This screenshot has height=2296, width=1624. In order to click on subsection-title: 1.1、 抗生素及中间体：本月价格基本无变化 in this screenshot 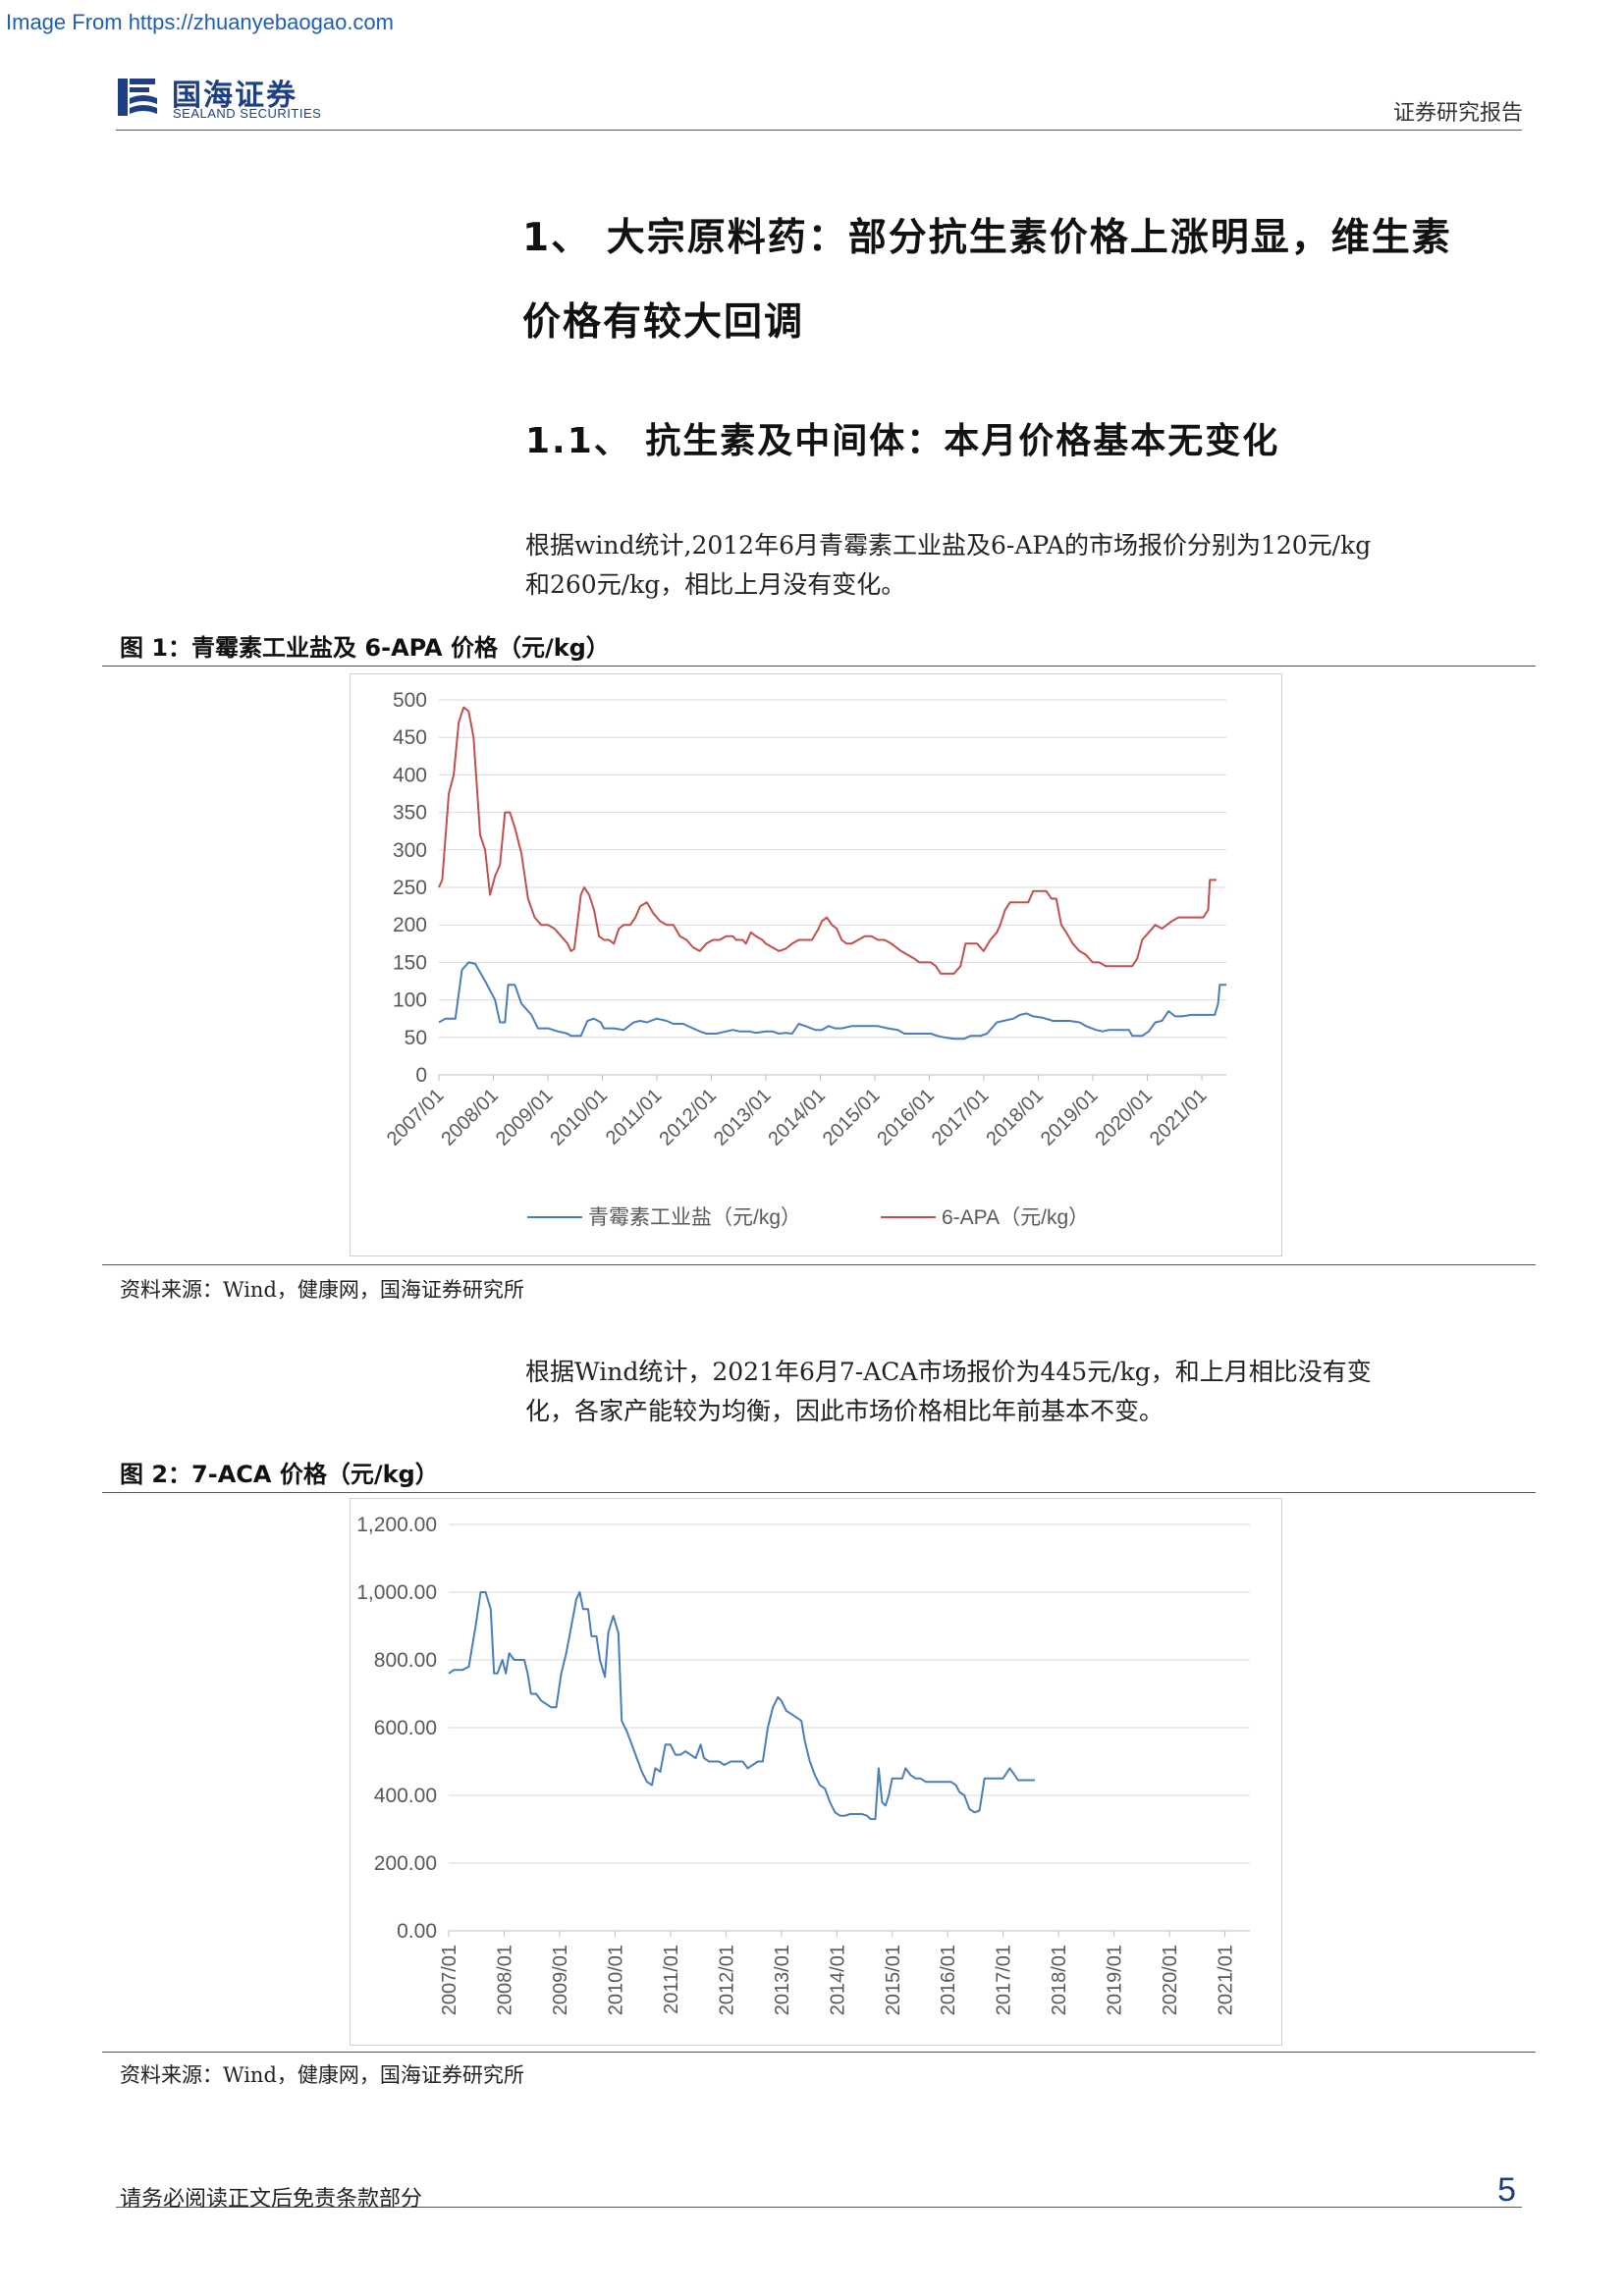, I will do `click(902, 441)`.